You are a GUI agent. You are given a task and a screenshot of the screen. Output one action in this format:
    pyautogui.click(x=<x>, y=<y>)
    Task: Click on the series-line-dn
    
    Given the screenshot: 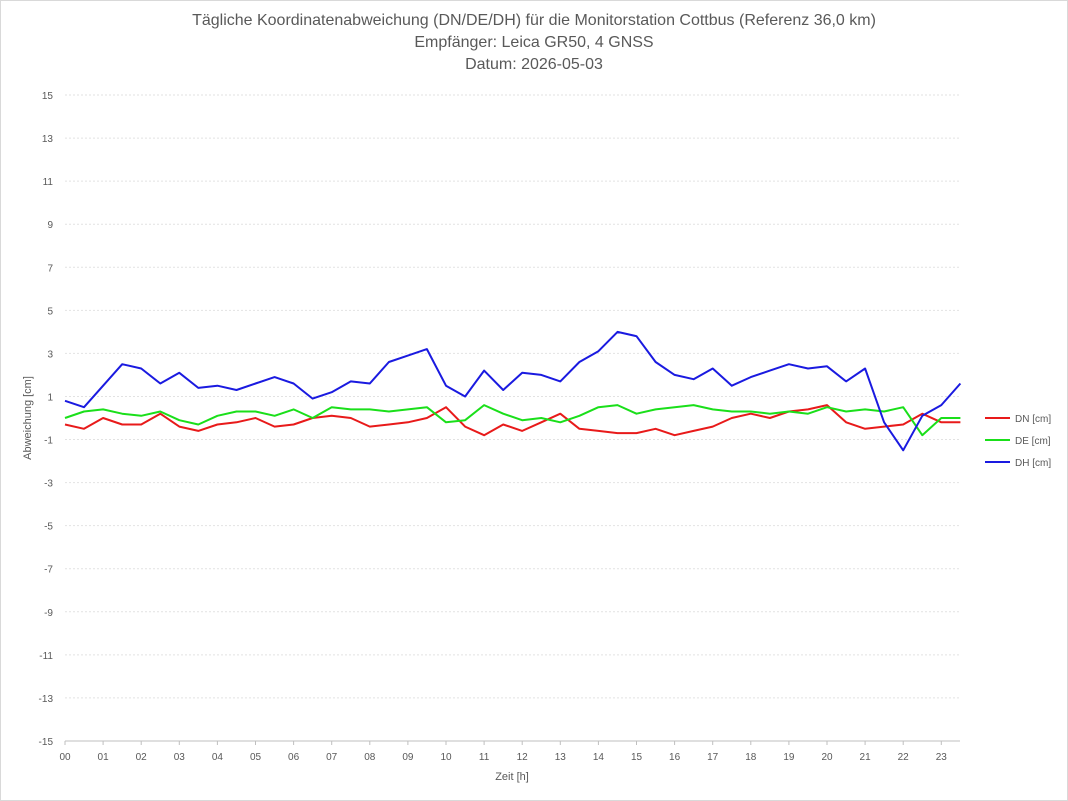 What is the action you would take?
    pyautogui.click(x=512, y=420)
    